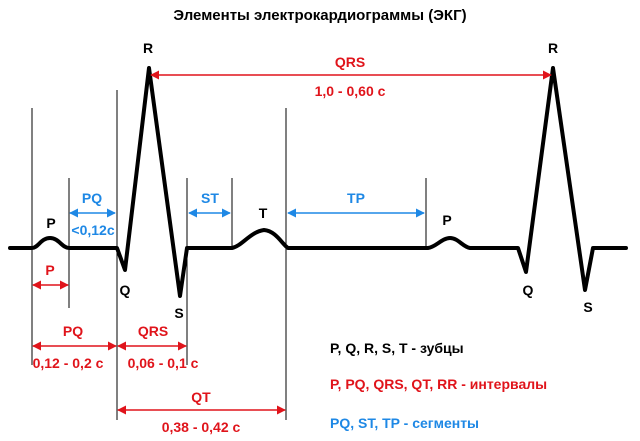 The image size is (640, 441). Describe the element at coordinates (92, 198) in the screenshot. I see `pq-segment-name: PQ` at that location.